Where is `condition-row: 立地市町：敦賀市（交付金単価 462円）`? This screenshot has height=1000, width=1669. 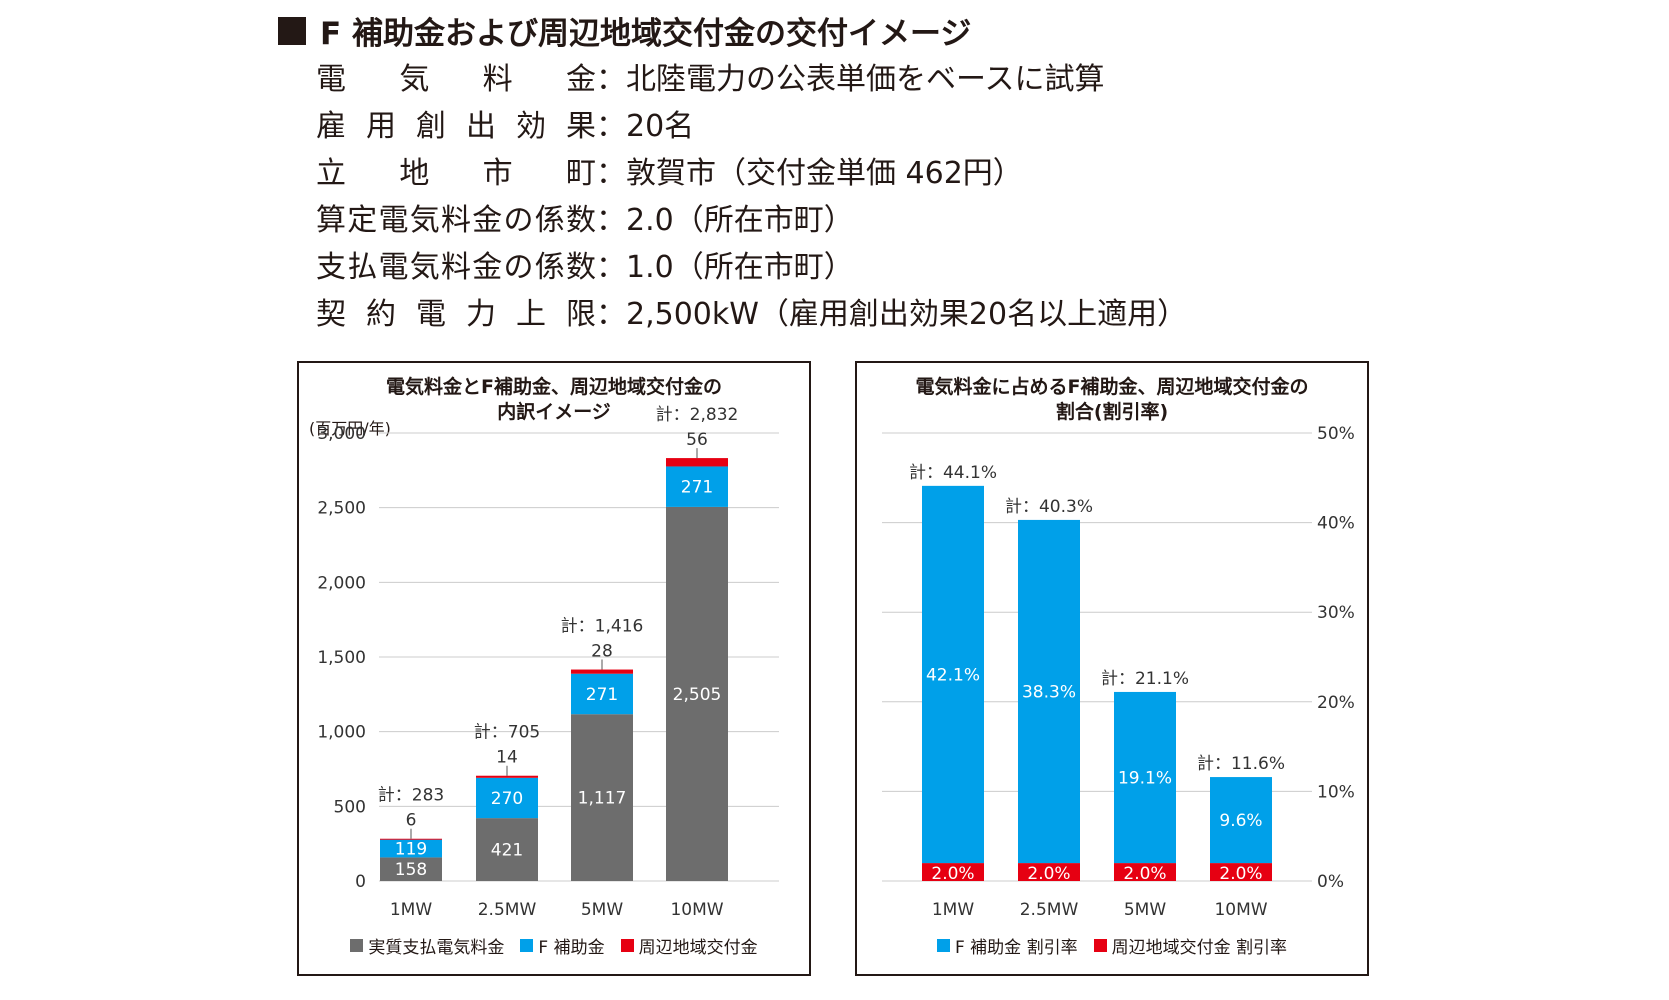 condition-row: 立地市町：敦賀市（交付金単価 462円） is located at coordinates (751, 173).